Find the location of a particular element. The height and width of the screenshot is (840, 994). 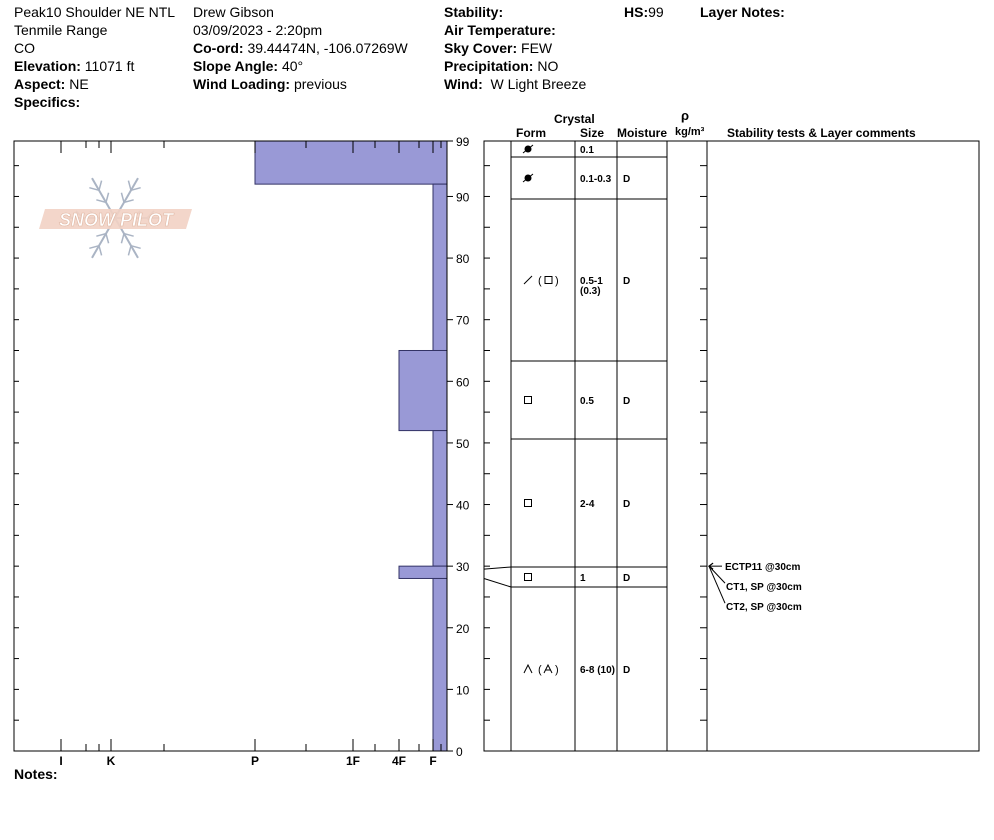

crystal-size-secondary: (0.3) is located at coordinates (590, 291).